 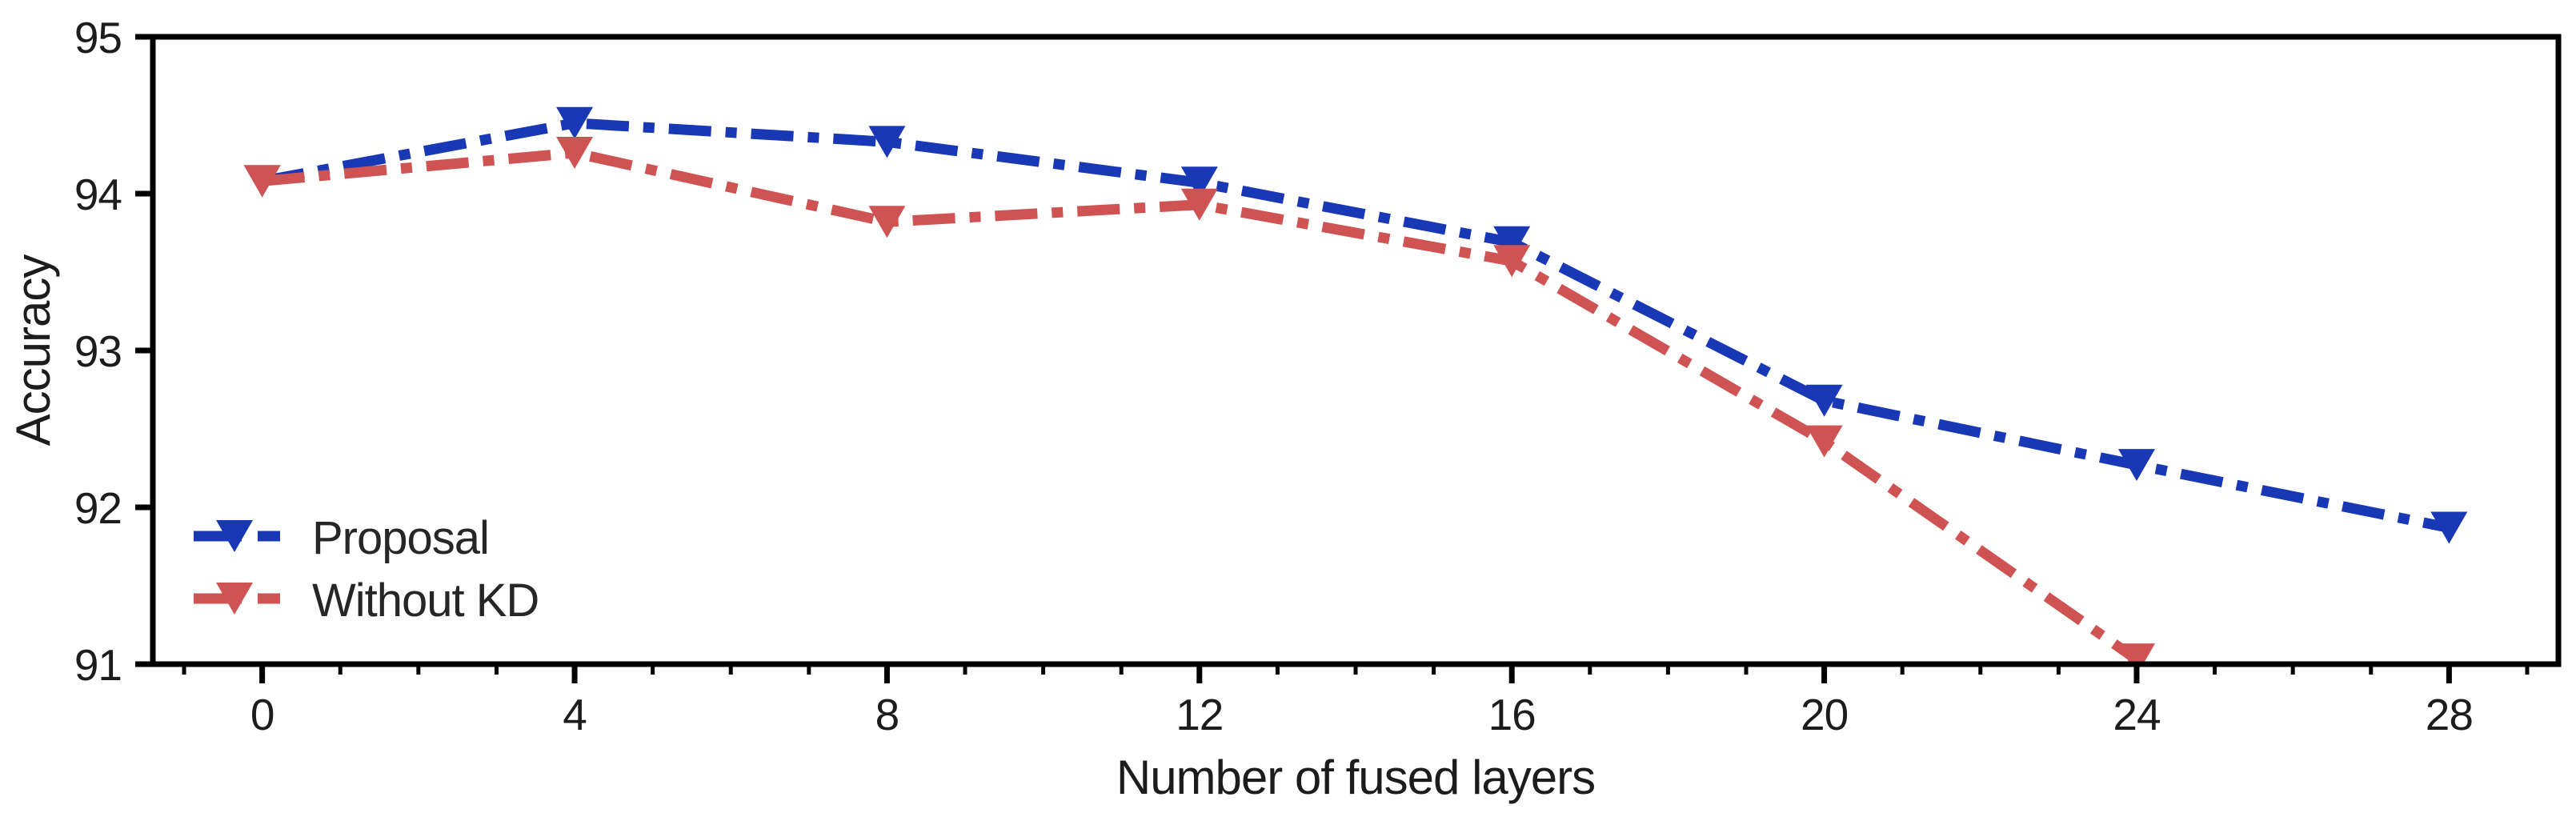 What do you see at coordinates (575, 122) in the screenshot?
I see `series-marker-proposal-x4` at bounding box center [575, 122].